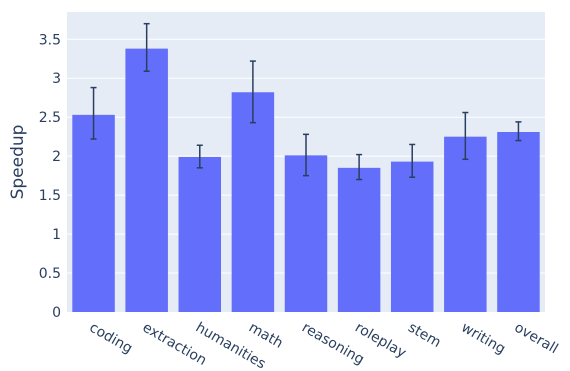  Describe the element at coordinates (56, 157) in the screenshot. I see `y-tick-label: 2` at that location.